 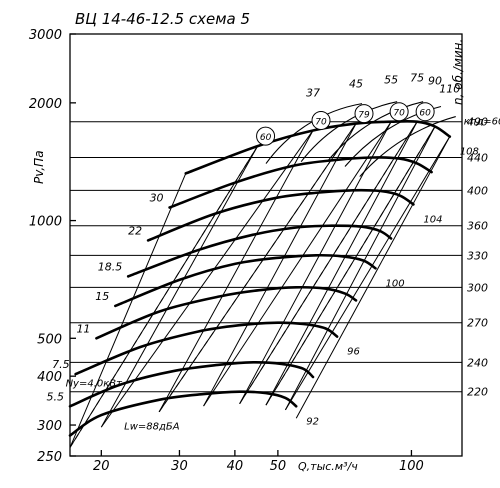 What do you see at coordinates (110, 266) in the screenshot?
I see `power-label: 18.5` at bounding box center [110, 266].